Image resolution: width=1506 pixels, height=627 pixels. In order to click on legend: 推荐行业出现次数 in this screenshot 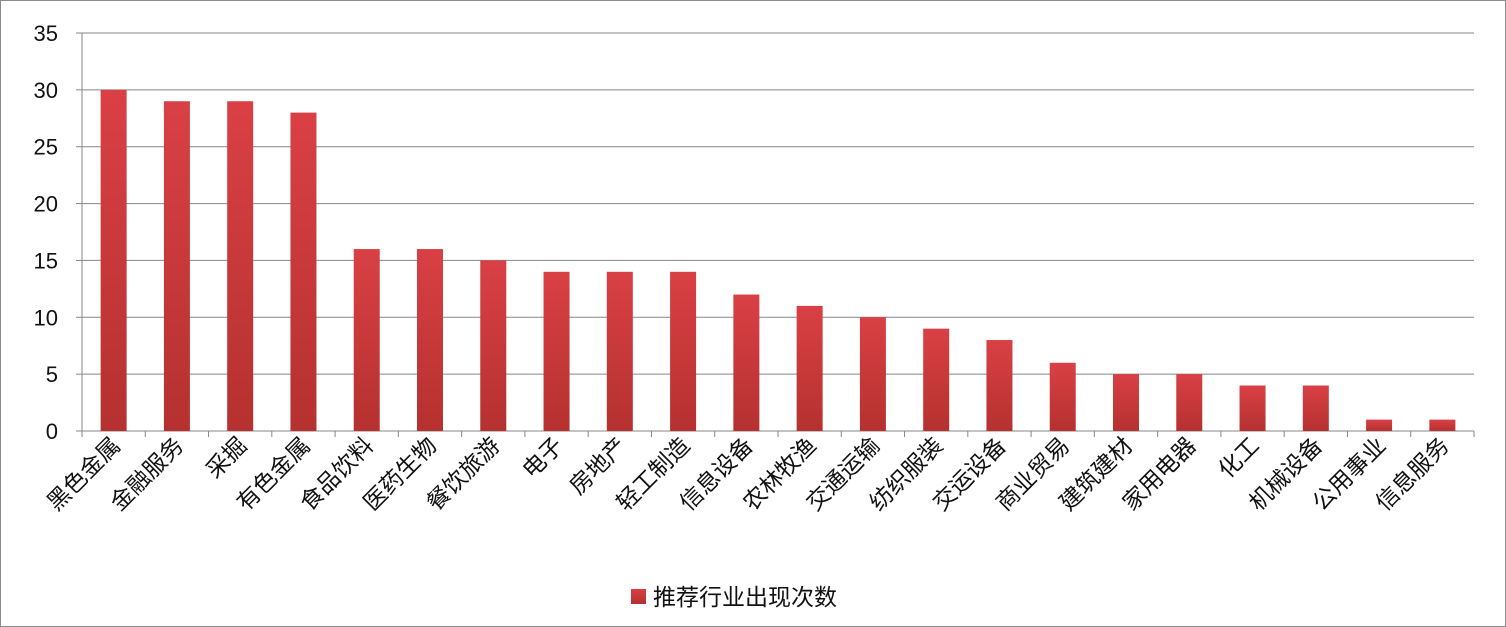, I will do `click(734, 598)`.